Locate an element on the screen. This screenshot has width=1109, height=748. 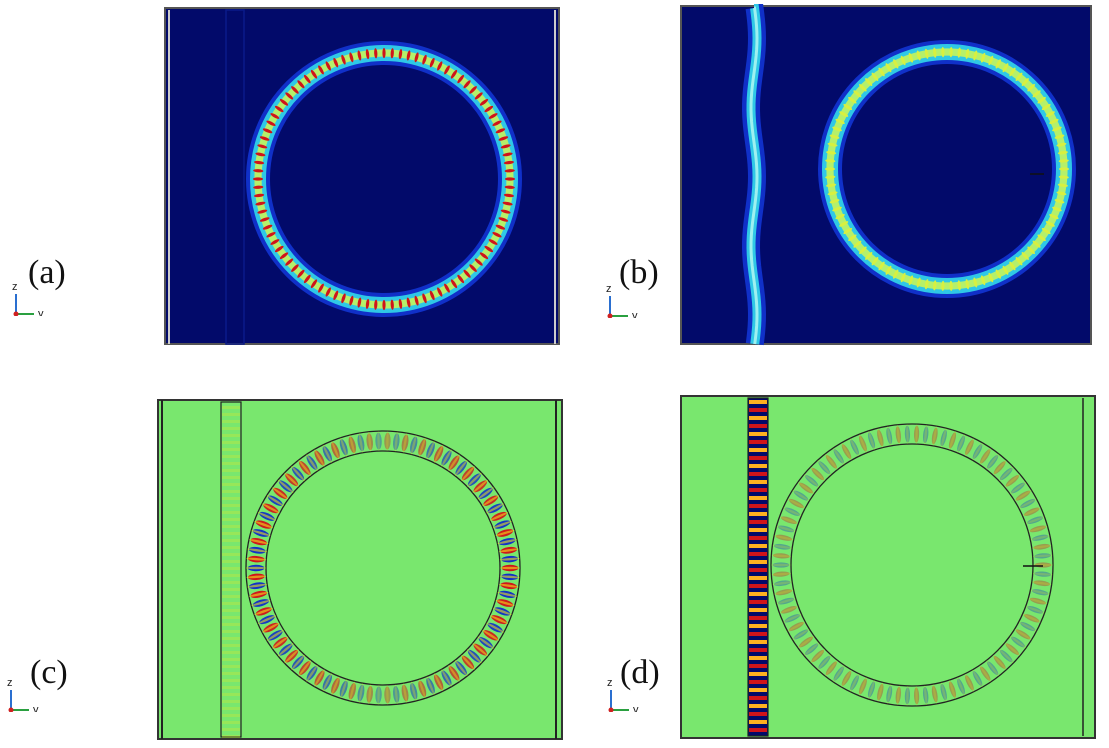
axis-triad-c: z y is located at coordinates (23, 694).